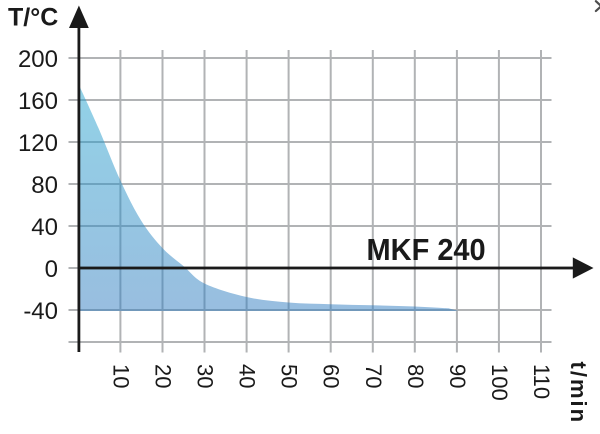 This screenshot has width=600, height=434. Describe the element at coordinates (373, 376) in the screenshot. I see `svg-text: 70` at that location.